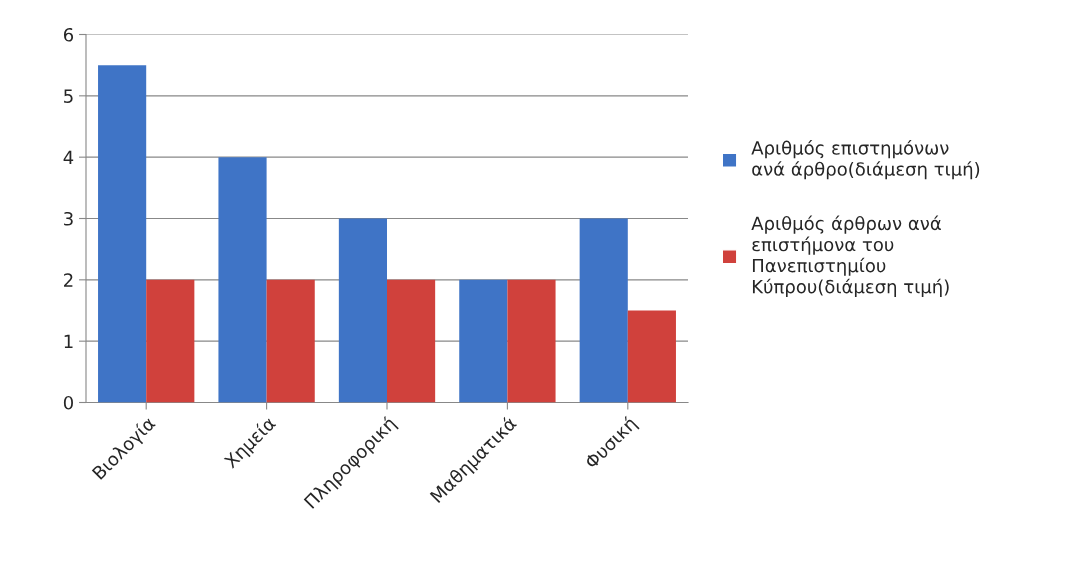 The width and height of the screenshot is (1075, 575). What do you see at coordinates (865, 160) in the screenshot?
I see `legend-label: Αριθμός επιστημόνων ανά άρθρο(διάμεση τιμή)` at bounding box center [865, 160].